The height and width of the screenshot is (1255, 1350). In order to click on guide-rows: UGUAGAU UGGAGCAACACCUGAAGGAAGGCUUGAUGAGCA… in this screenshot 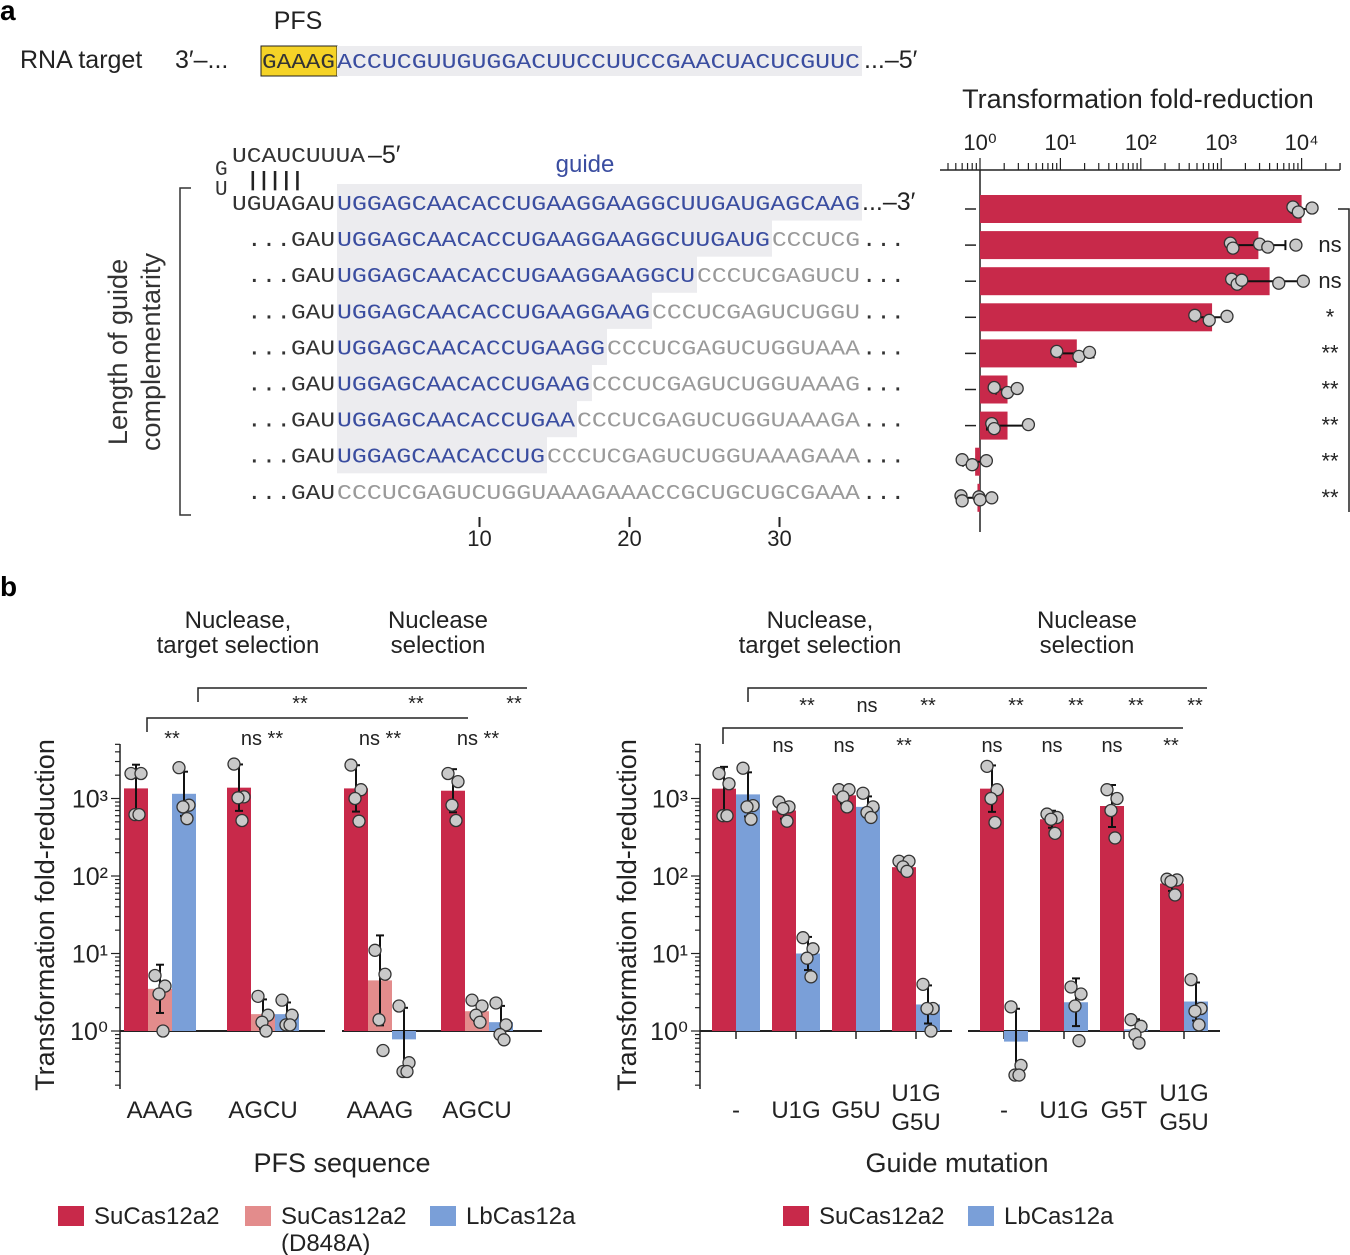, I will do `click(574, 345)`.